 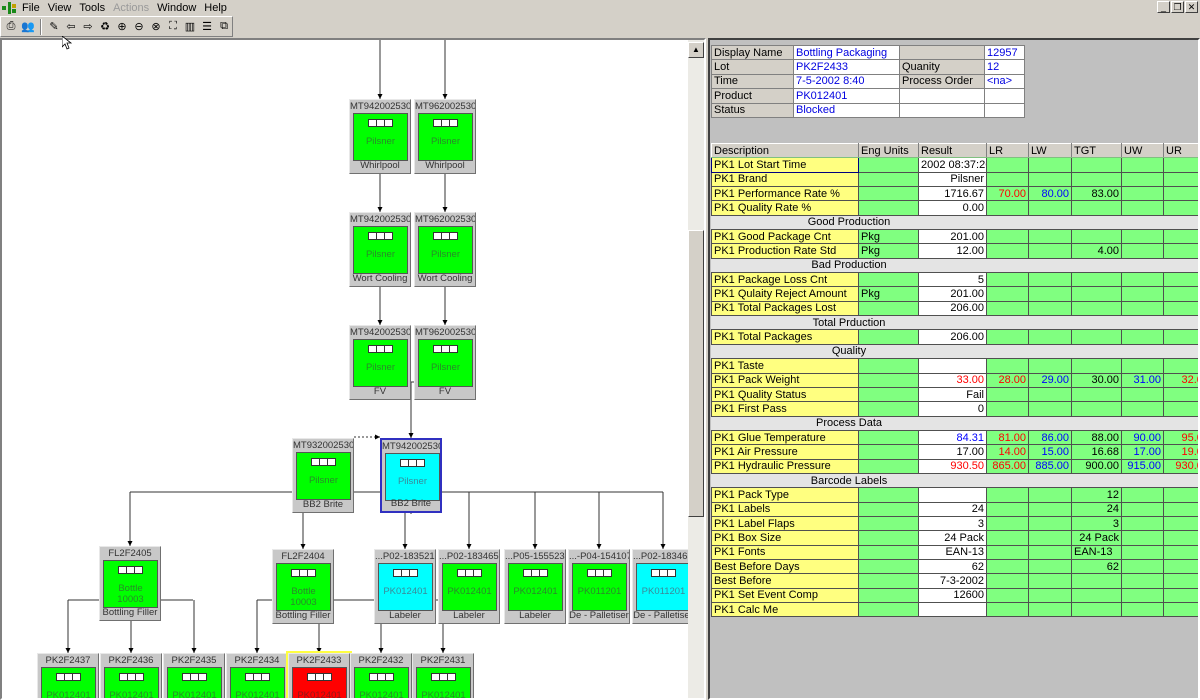 I want to click on vertical-scrollbar: ▲, so click(x=696, y=369).